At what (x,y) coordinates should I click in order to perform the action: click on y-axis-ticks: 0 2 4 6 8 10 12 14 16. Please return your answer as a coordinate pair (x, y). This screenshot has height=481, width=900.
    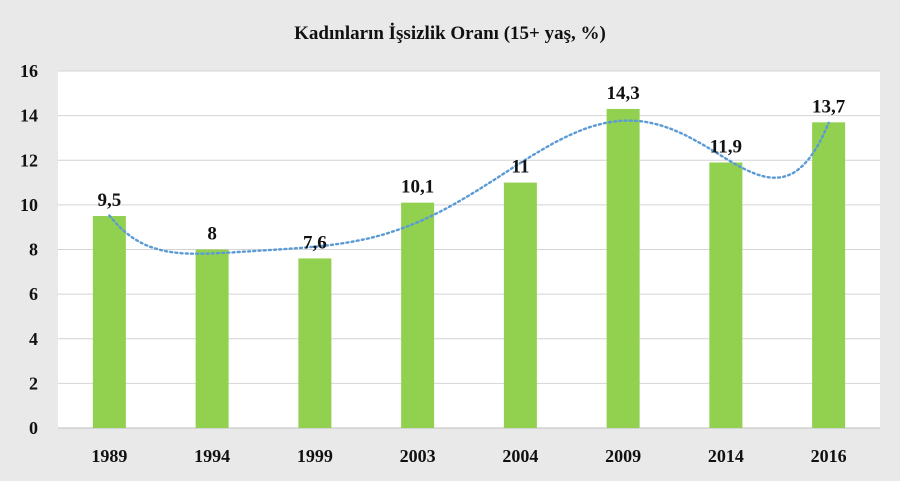
    Looking at the image, I should click on (29, 249).